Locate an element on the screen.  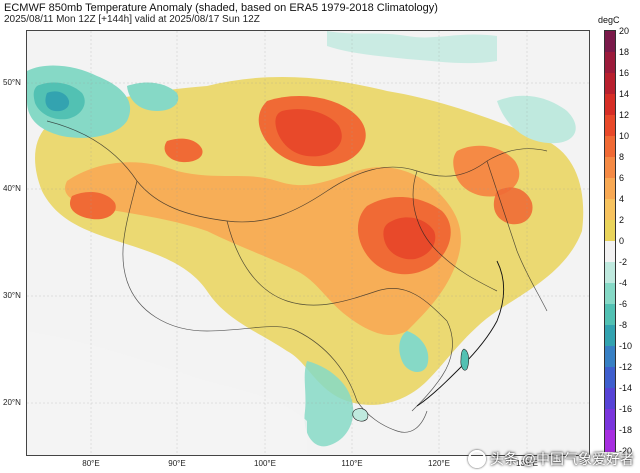
lat-label-40: 40°N is located at coordinates (12, 188).